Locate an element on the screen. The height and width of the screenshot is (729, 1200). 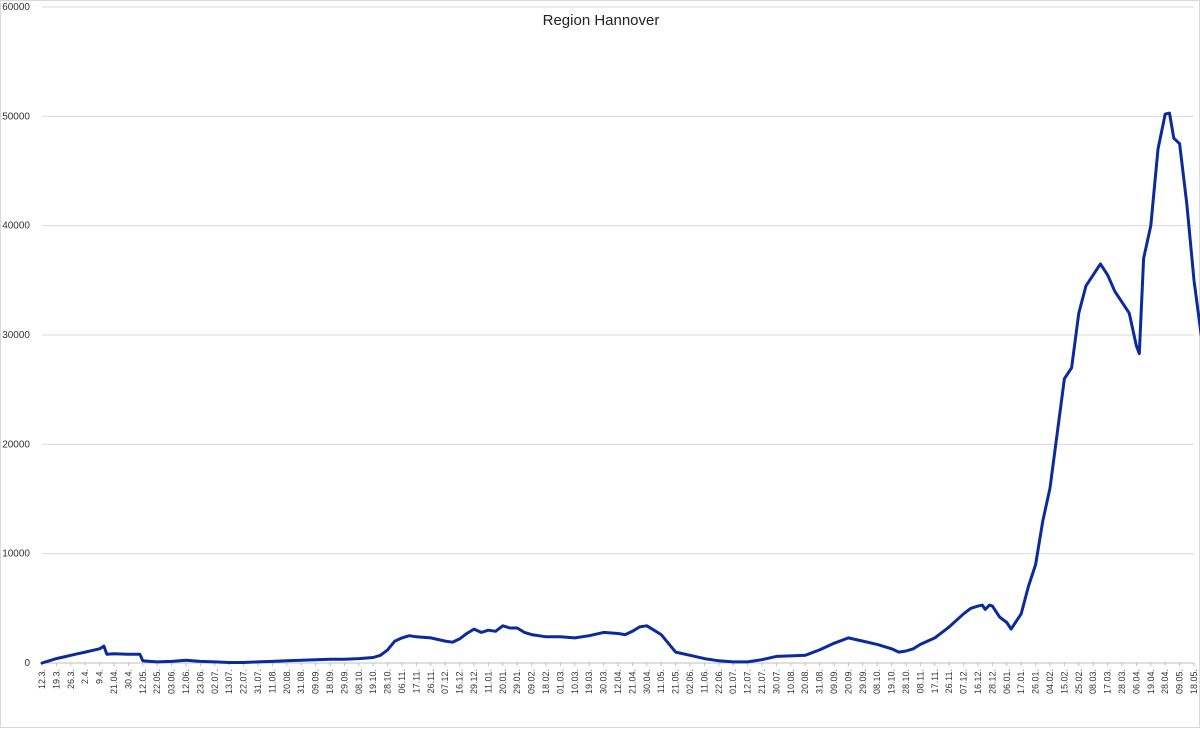
x-tick-label: 12.07. is located at coordinates (748, 681).